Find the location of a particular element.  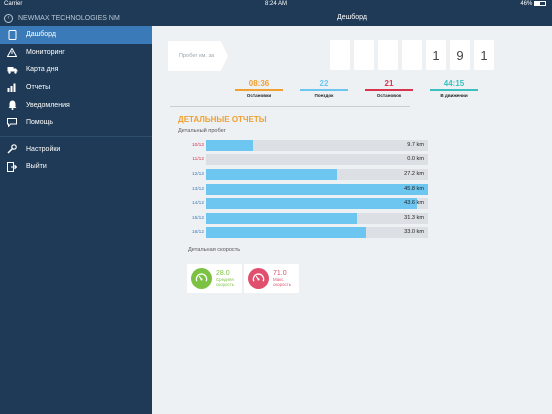

chat-icon is located at coordinates (12, 123).